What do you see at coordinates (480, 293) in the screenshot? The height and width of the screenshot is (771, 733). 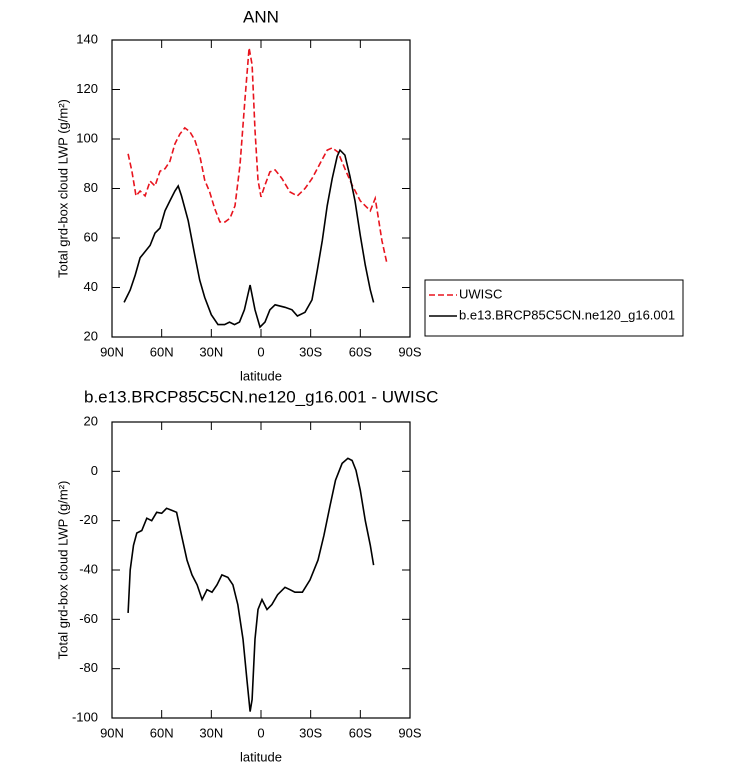 I see `legend-label: UWISC` at bounding box center [480, 293].